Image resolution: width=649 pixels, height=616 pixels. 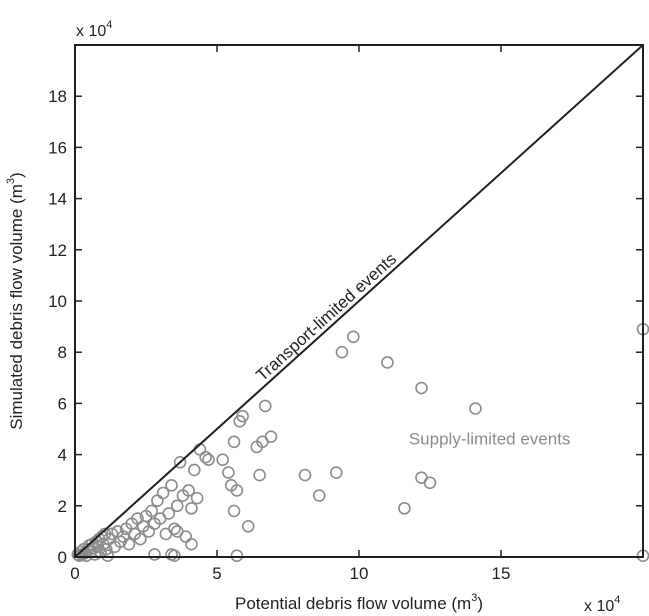 I want to click on y-tick-label: 10, so click(x=57, y=301).